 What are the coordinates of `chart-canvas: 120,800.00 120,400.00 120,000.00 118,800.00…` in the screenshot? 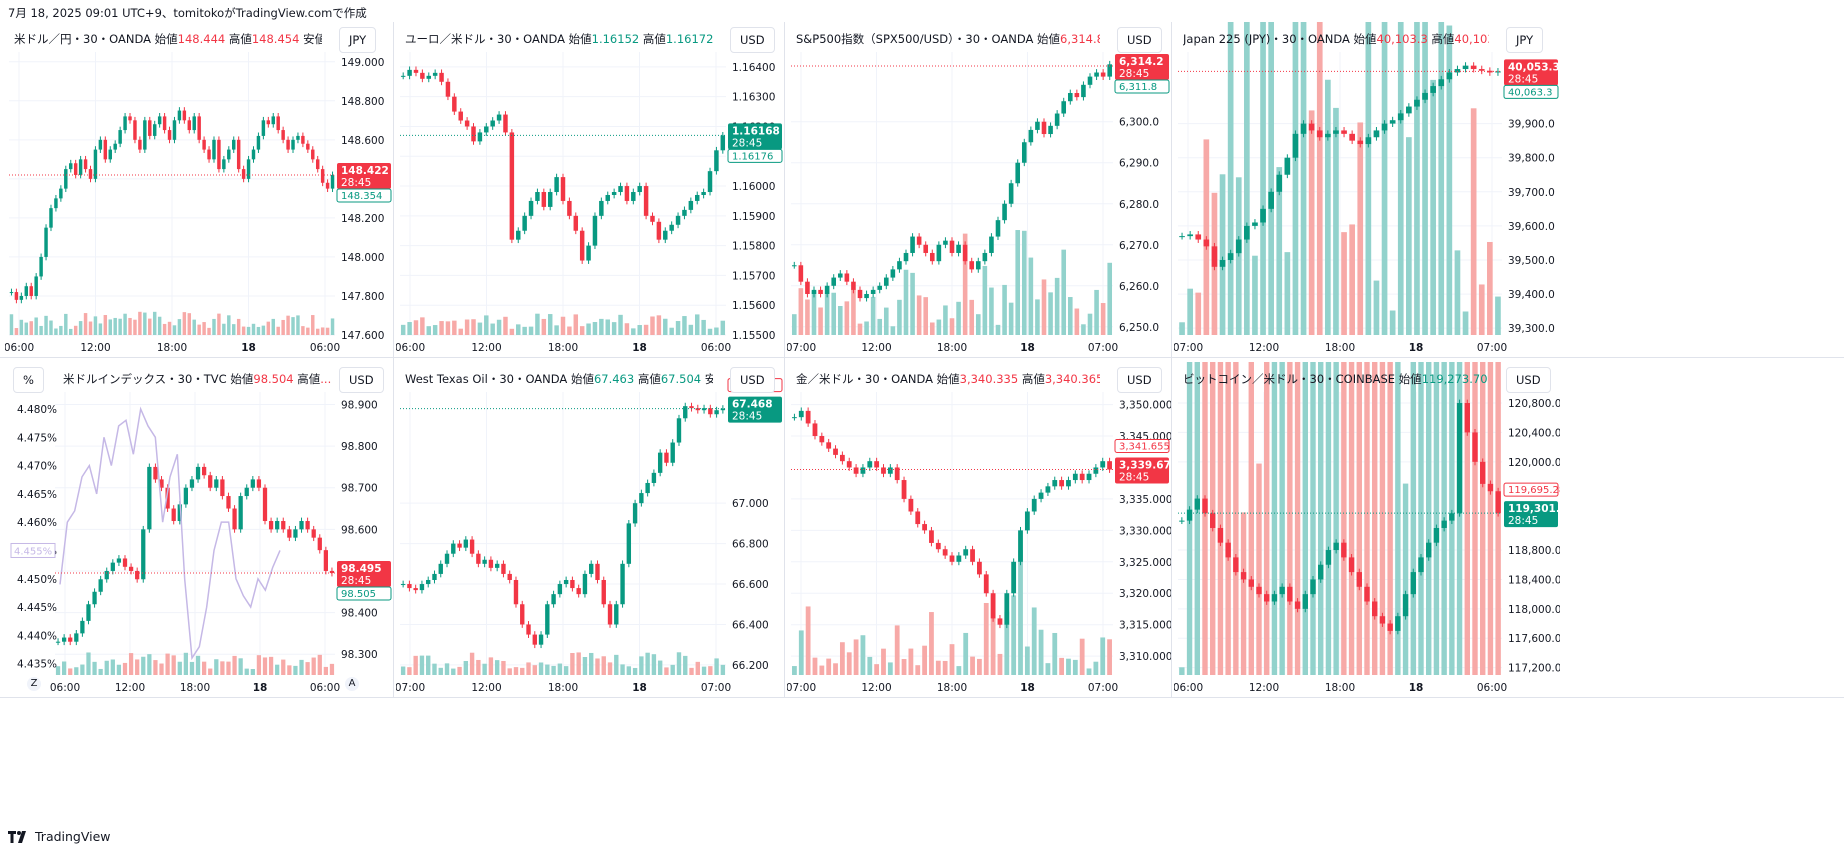 It's located at (1367, 529).